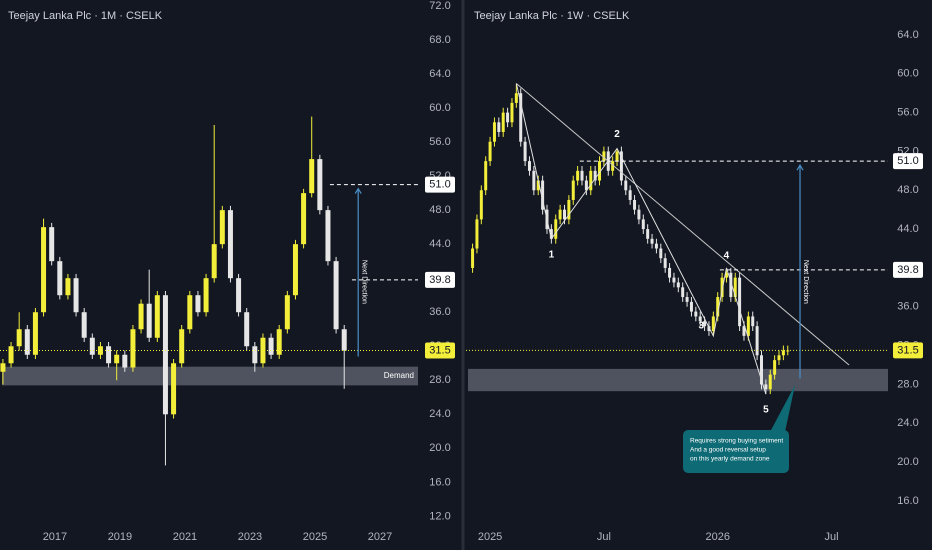 The width and height of the screenshot is (932, 550). Describe the element at coordinates (552, 254) in the screenshot. I see `wave-label: 1` at that location.